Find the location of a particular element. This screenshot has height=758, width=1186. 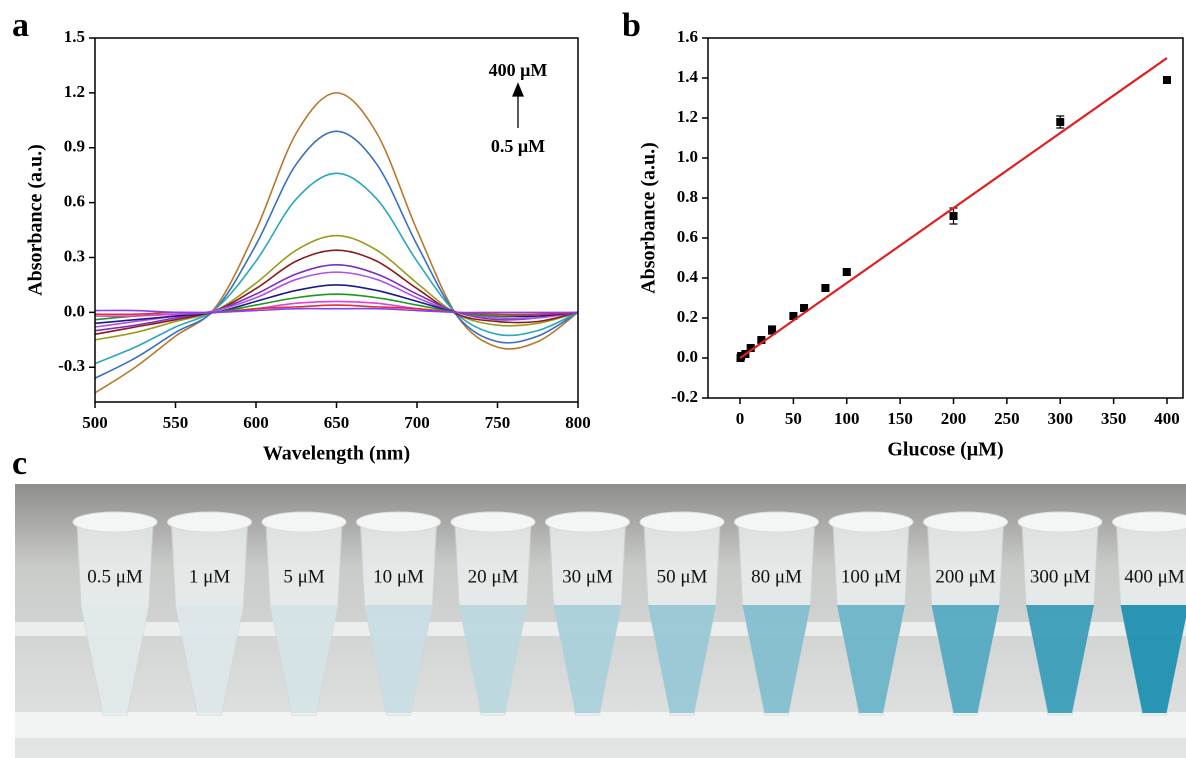

y-tick-label: 0.9 is located at coordinates (74, 146).